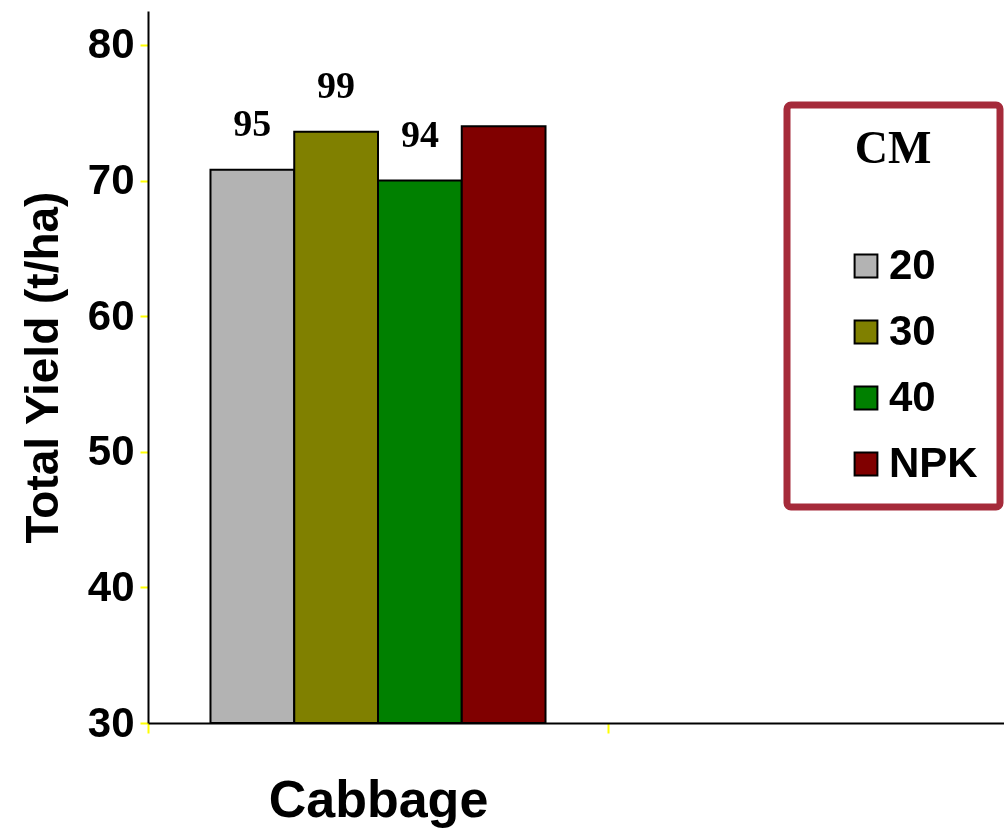 Image resolution: width=1004 pixels, height=830 pixels. Describe the element at coordinates (933, 462) in the screenshot. I see `legend-label: NPK` at that location.